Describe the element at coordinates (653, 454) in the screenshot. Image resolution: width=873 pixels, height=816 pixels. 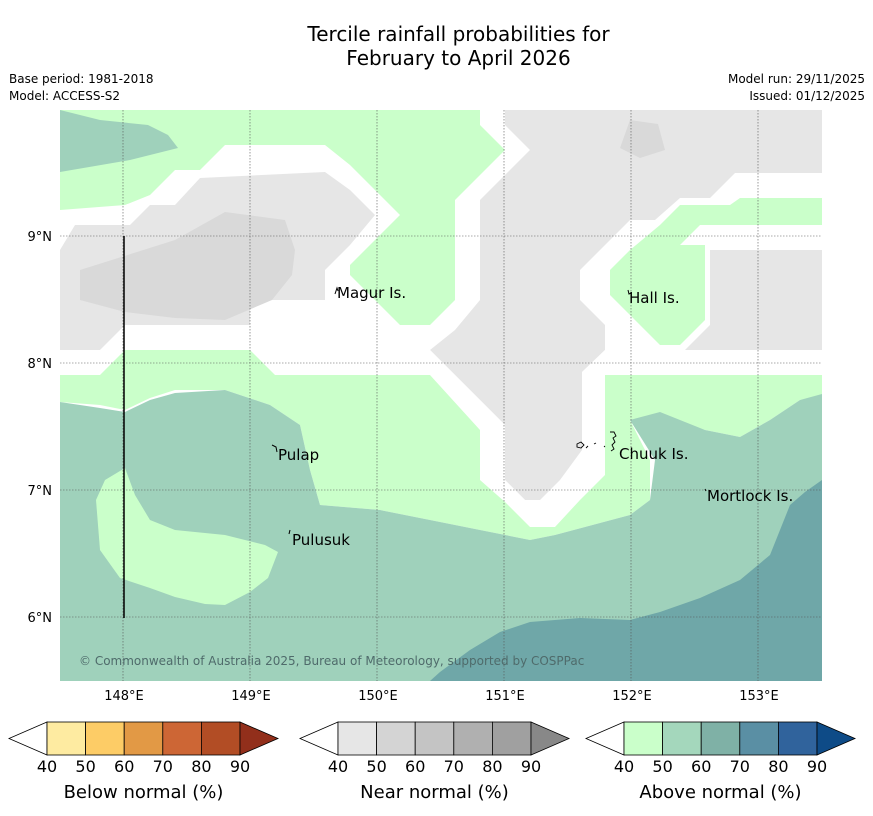
I see `label-chuuk: Chuuk Is.` at that location.